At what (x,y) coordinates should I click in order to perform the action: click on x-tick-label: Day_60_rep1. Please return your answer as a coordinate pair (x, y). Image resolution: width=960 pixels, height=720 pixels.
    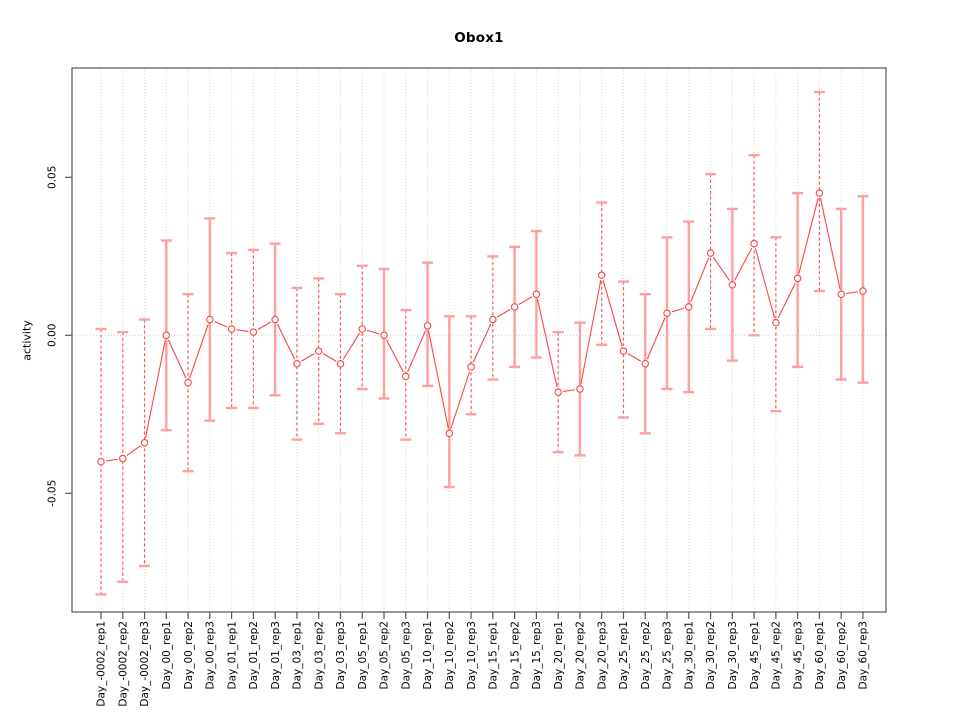
    Looking at the image, I should click on (820, 655).